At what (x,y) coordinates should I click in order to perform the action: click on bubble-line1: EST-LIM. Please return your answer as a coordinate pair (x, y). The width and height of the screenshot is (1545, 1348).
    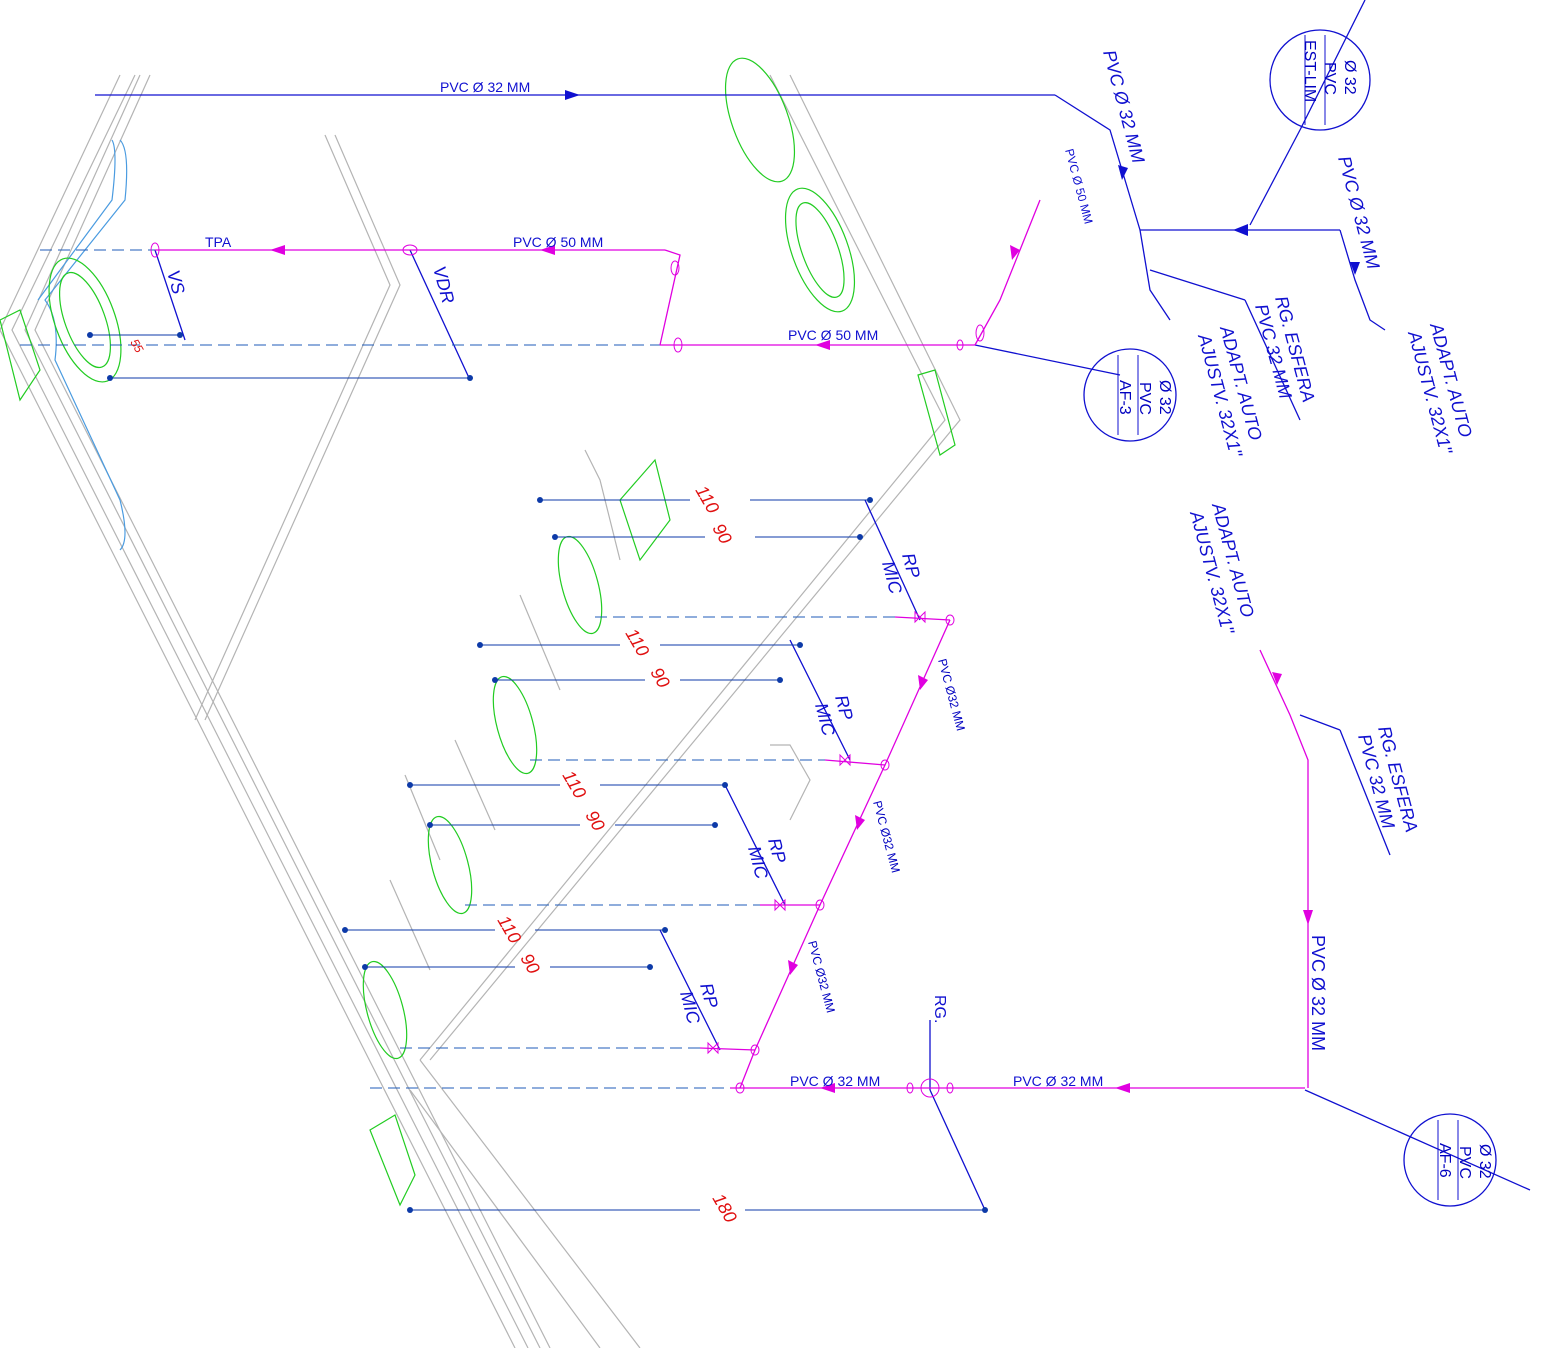
    Looking at the image, I should click on (1309, 71).